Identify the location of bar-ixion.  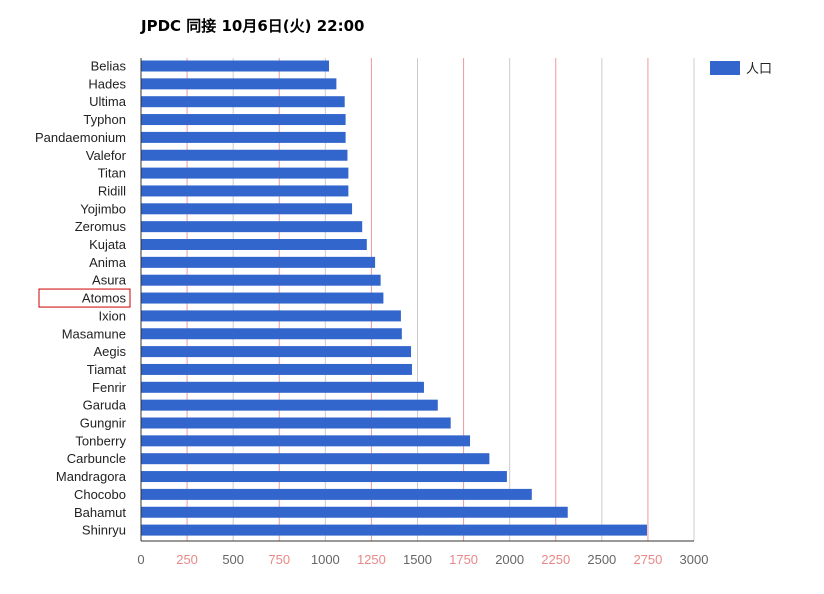
(271, 316).